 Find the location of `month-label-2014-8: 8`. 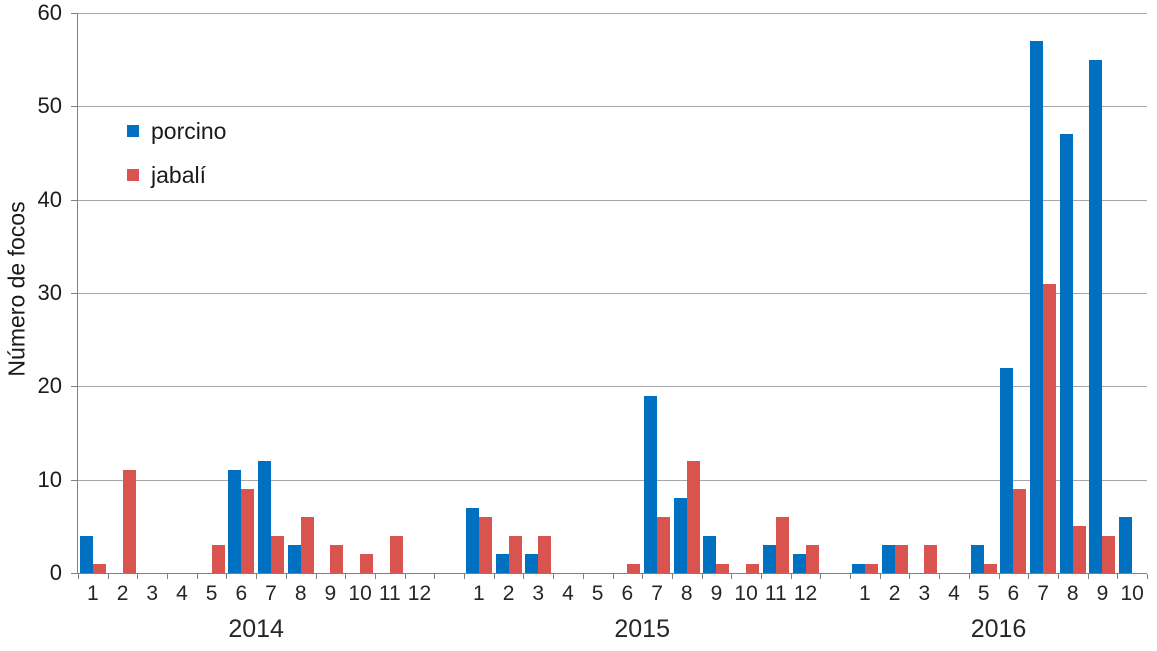

month-label-2014-8: 8 is located at coordinates (300, 593).